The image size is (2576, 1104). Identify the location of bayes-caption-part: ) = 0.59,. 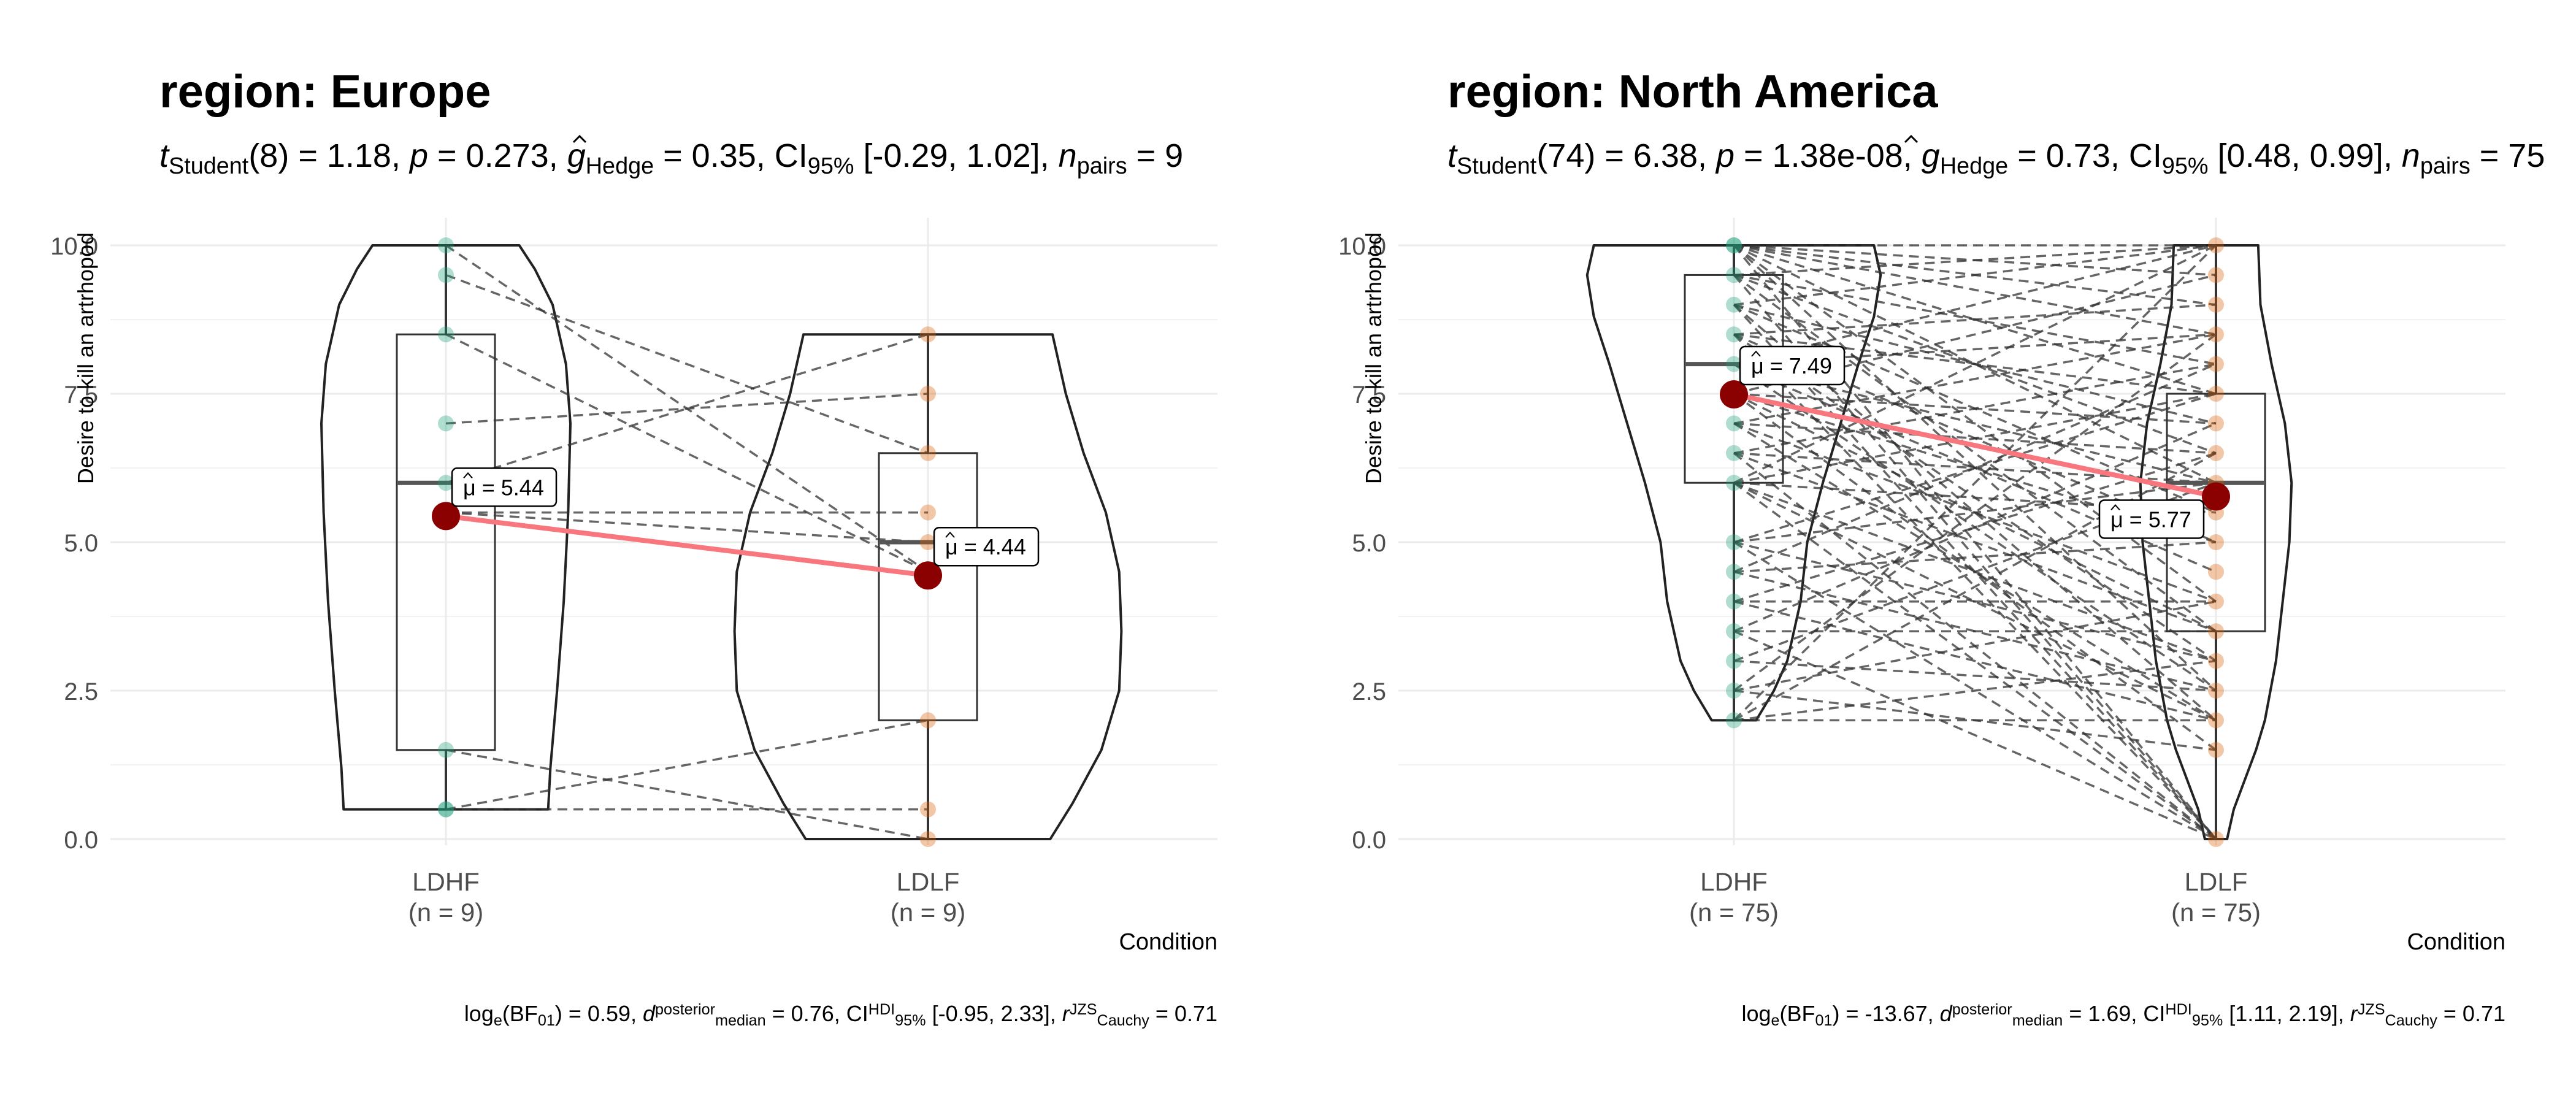
(599, 1013).